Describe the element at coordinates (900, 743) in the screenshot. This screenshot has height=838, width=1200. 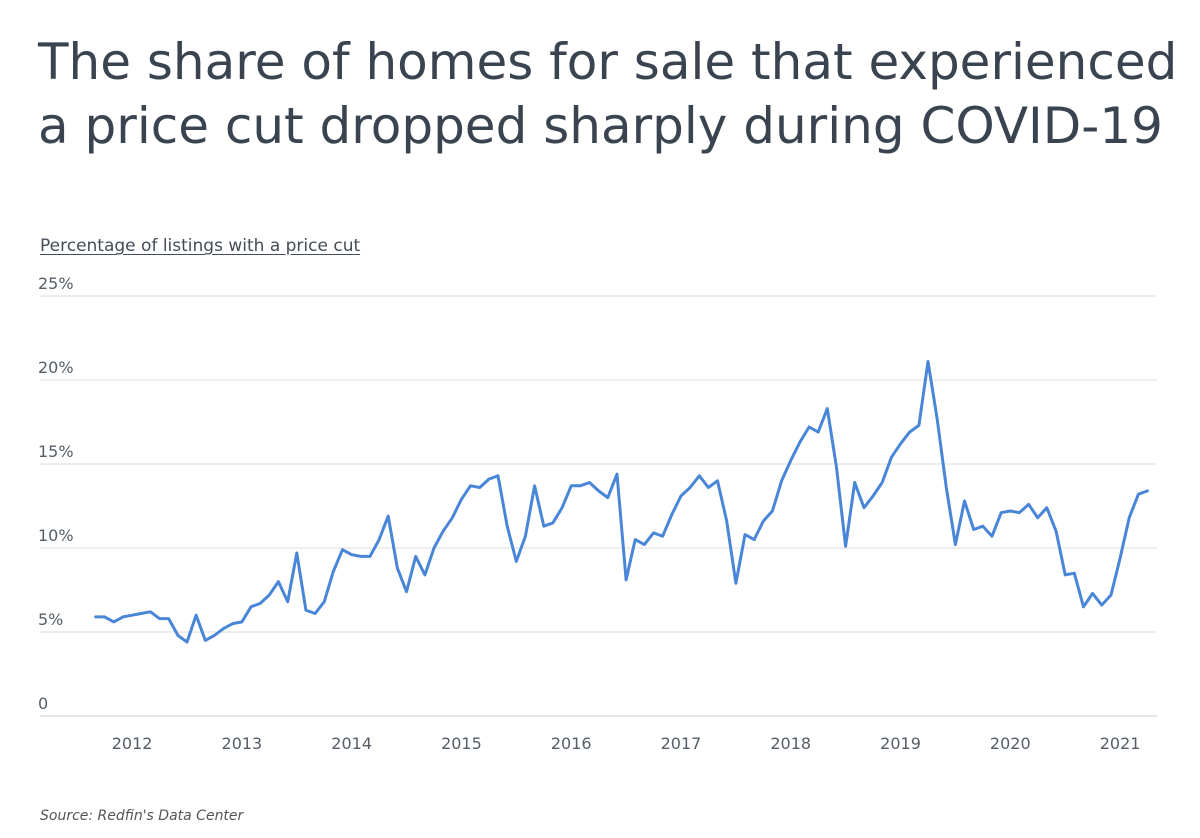
I see `x-tick-label: 2019` at that location.